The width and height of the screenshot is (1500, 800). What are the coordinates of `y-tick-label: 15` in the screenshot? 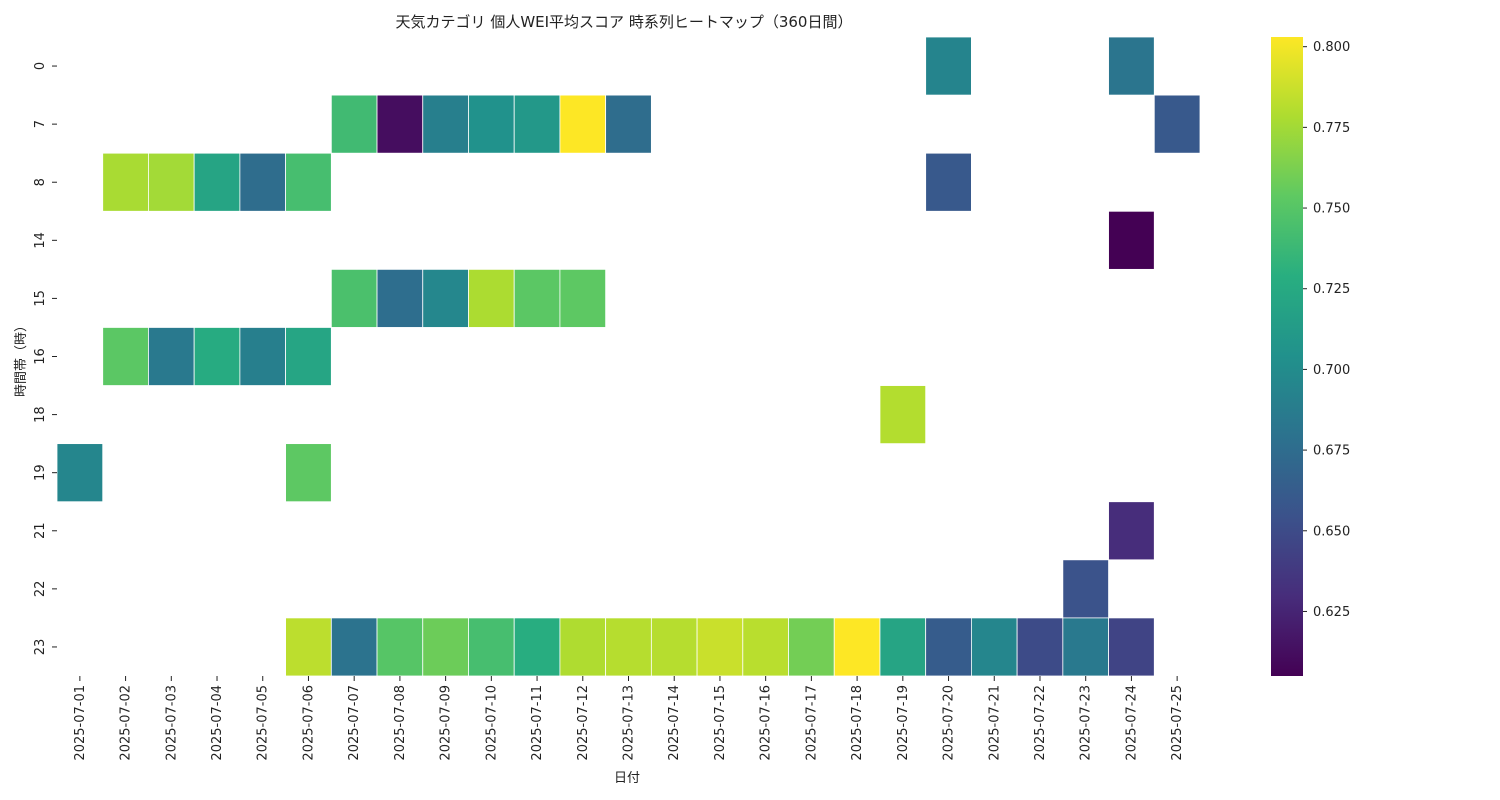 It's located at (40, 298).